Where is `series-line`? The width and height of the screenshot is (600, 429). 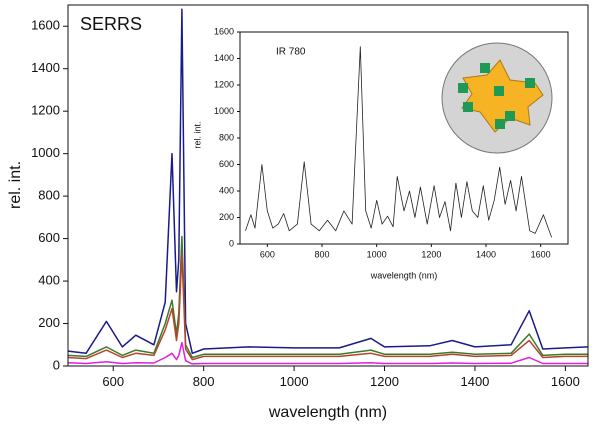 series-line is located at coordinates (327, 353).